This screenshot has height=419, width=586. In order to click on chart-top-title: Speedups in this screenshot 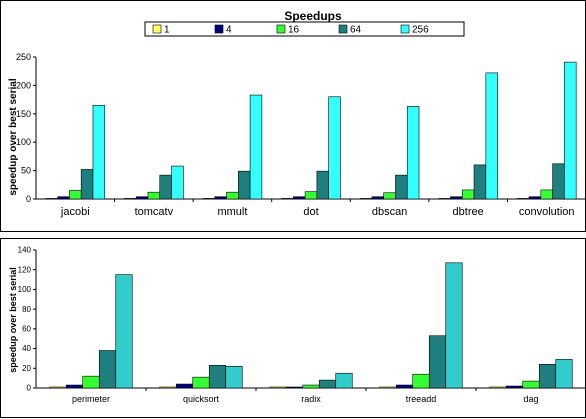, I will do `click(313, 16)`.